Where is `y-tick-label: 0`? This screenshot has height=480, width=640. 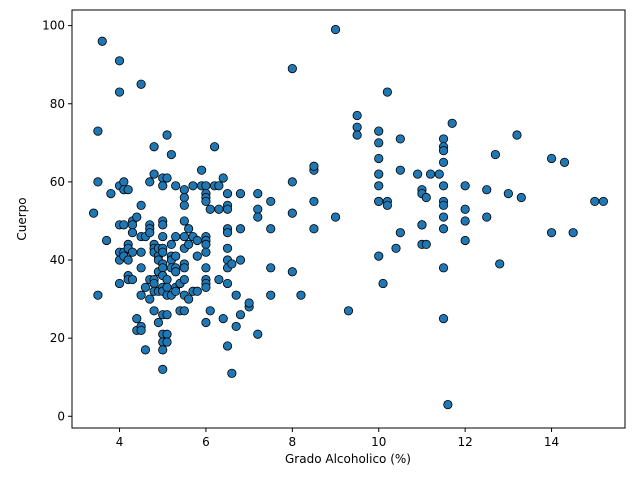 y-tick-label: 0 is located at coordinates (61, 416).